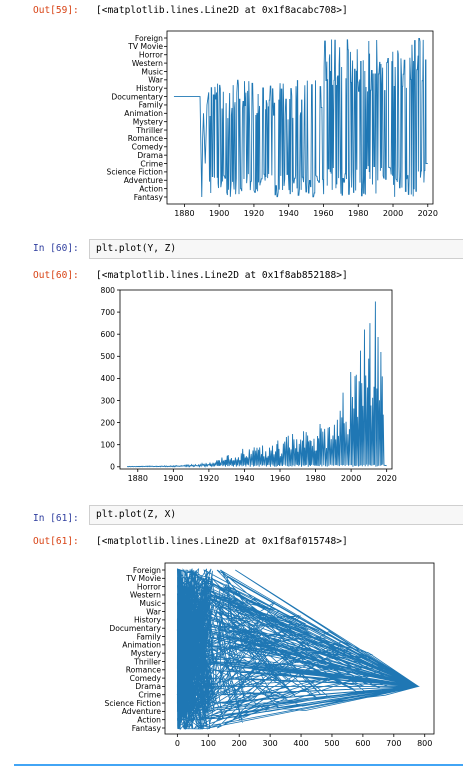 The image size is (463, 766). Describe the element at coordinates (145, 46) in the screenshot. I see `plot1-ytick-label: TV Movie` at that location.